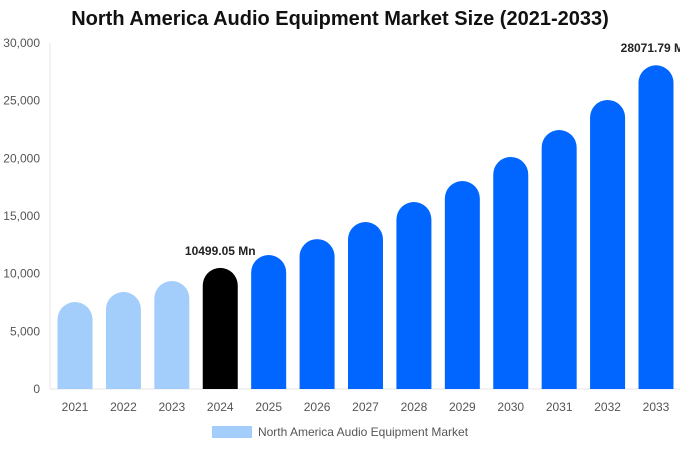  I want to click on x-tick-label: 2026, so click(317, 407).